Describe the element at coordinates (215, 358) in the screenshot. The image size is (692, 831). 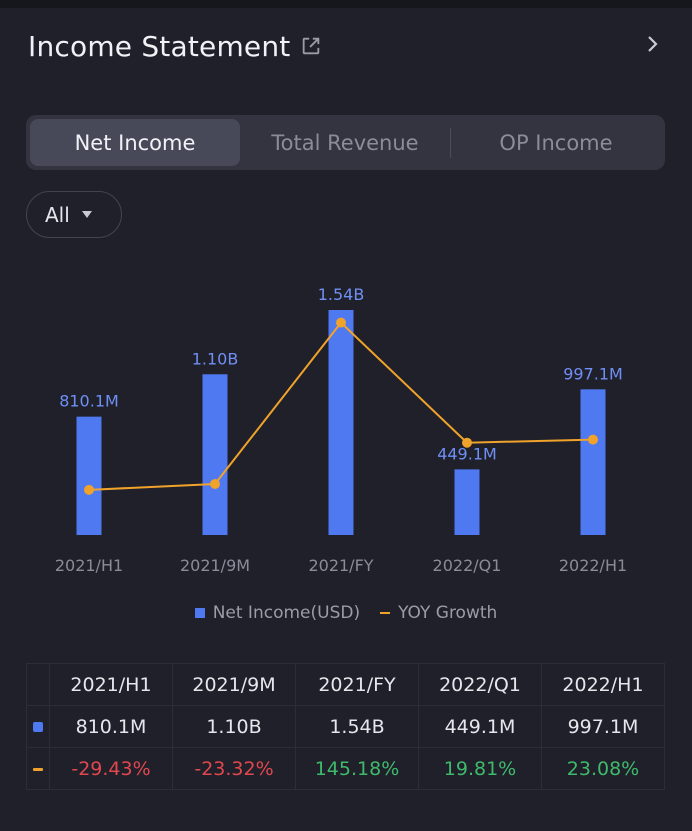
I see `bar-value-label: 1.10B` at that location.